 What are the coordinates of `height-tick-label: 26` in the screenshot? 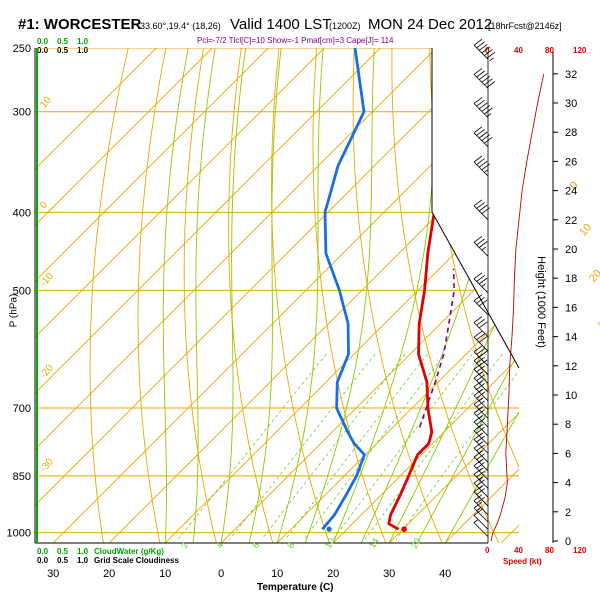 It's located at (571, 162).